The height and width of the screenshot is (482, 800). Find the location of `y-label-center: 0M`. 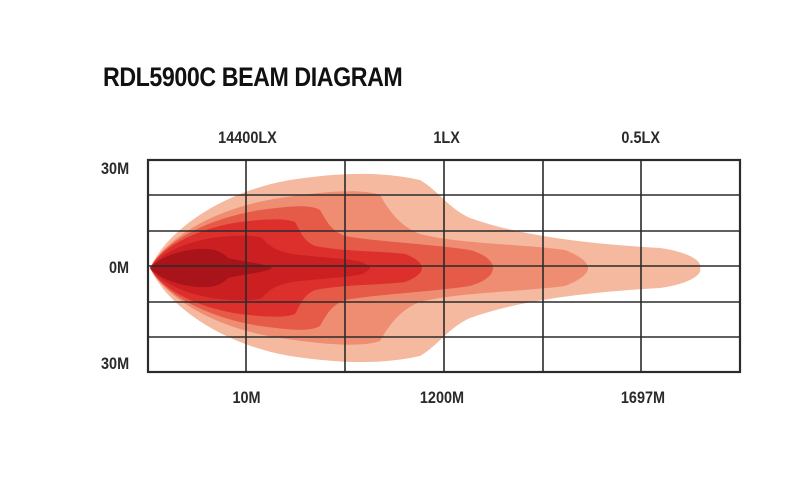

y-label-center: 0M is located at coordinates (119, 267).